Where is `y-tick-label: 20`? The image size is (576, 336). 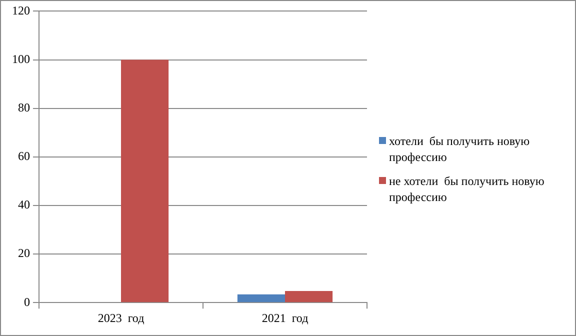 y-tick-label: 20 is located at coordinates (24, 253).